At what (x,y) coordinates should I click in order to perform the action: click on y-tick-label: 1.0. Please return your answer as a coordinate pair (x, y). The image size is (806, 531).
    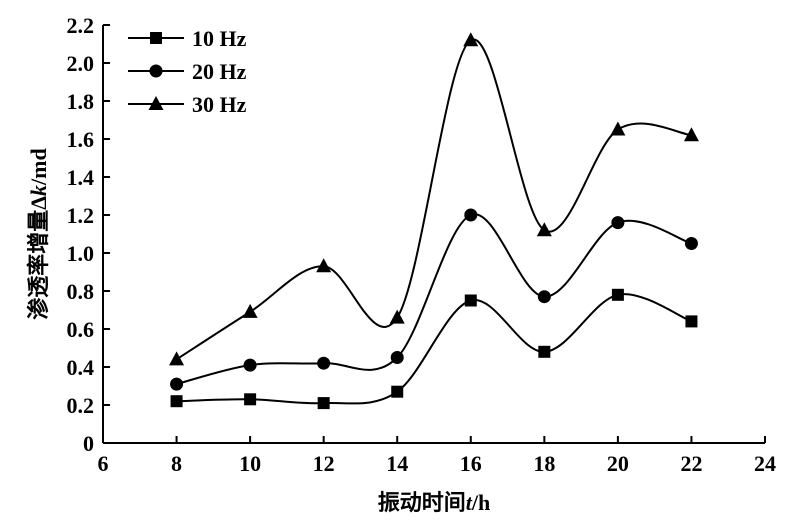
    Looking at the image, I should click on (81, 253).